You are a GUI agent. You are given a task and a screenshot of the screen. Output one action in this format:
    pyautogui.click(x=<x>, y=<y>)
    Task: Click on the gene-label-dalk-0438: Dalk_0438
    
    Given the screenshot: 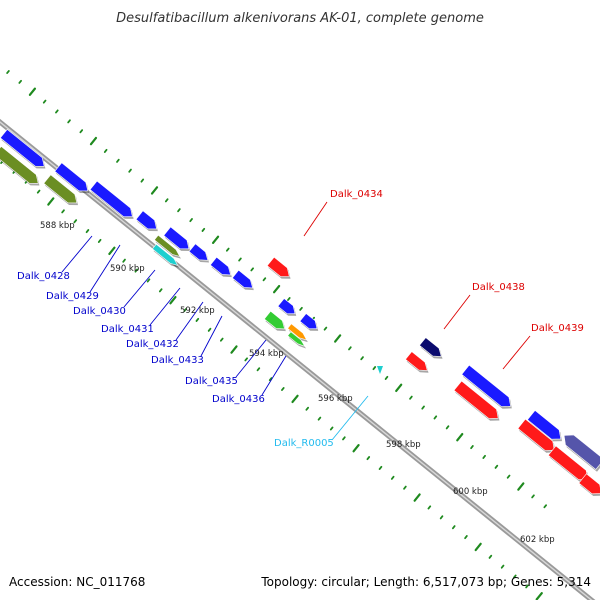 What is the action you would take?
    pyautogui.click(x=498, y=287)
    